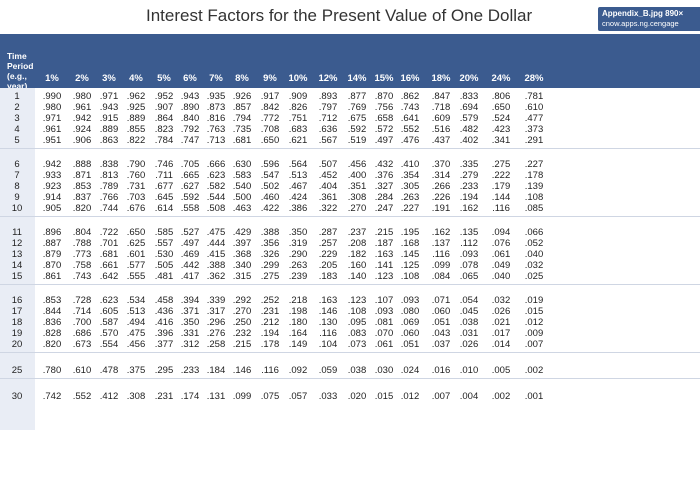  Describe the element at coordinates (164, 243) in the screenshot. I see `factor-cell: .557` at that location.